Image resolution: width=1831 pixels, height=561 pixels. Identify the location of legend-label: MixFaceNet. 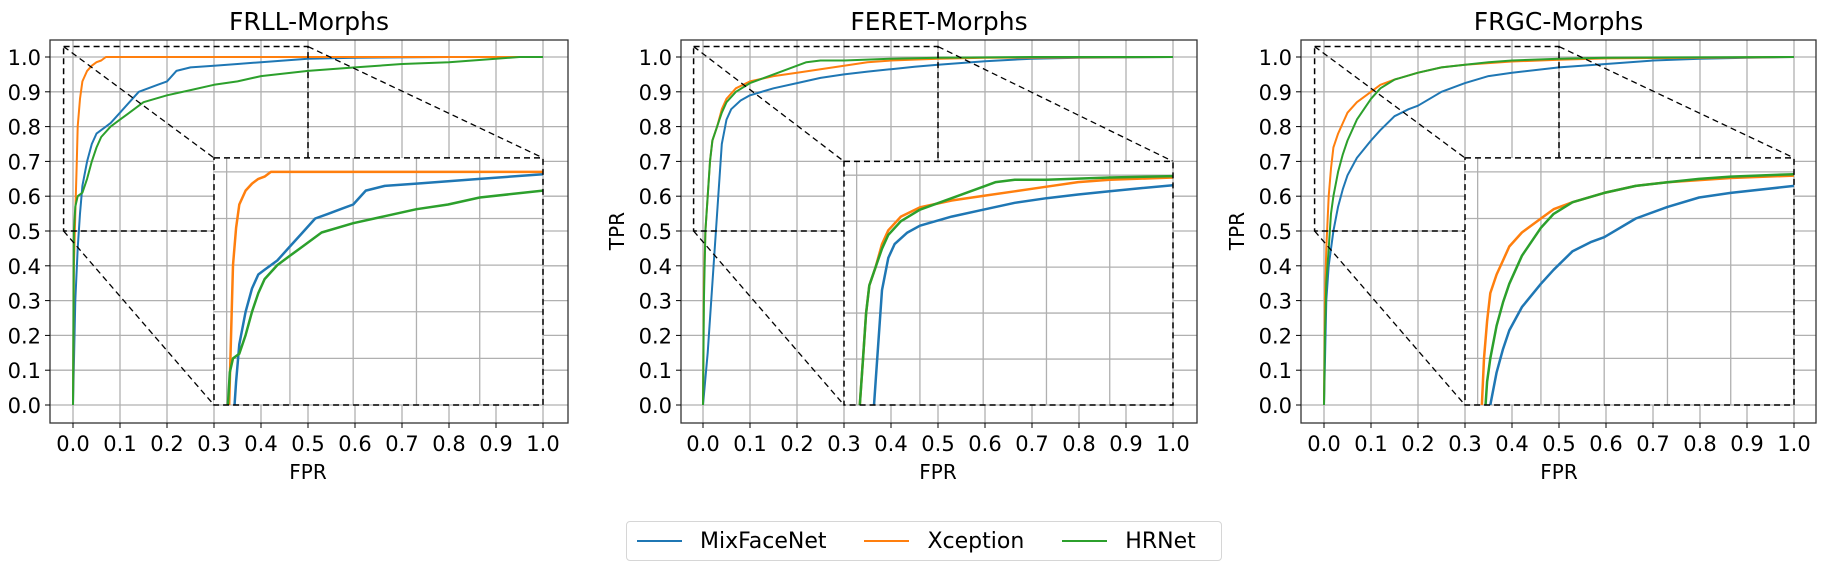
(763, 541).